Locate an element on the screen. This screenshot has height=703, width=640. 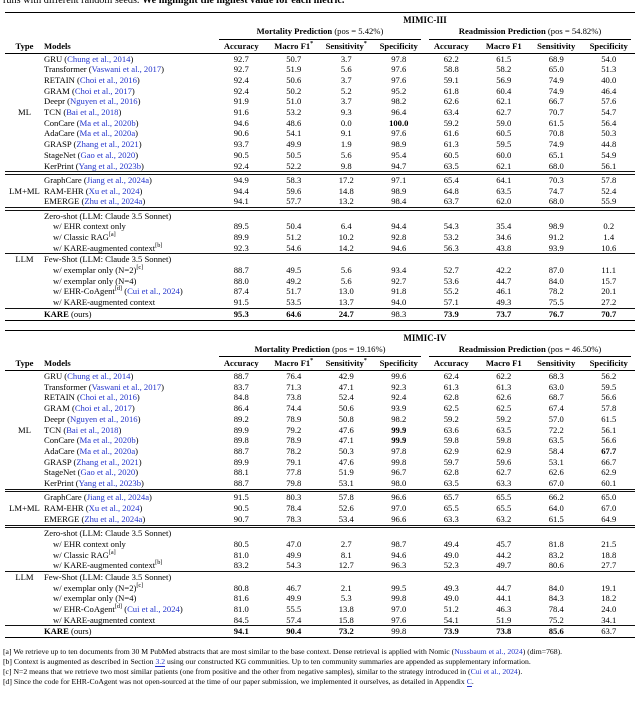
metric-value: 65.1 is located at coordinates (556, 154).